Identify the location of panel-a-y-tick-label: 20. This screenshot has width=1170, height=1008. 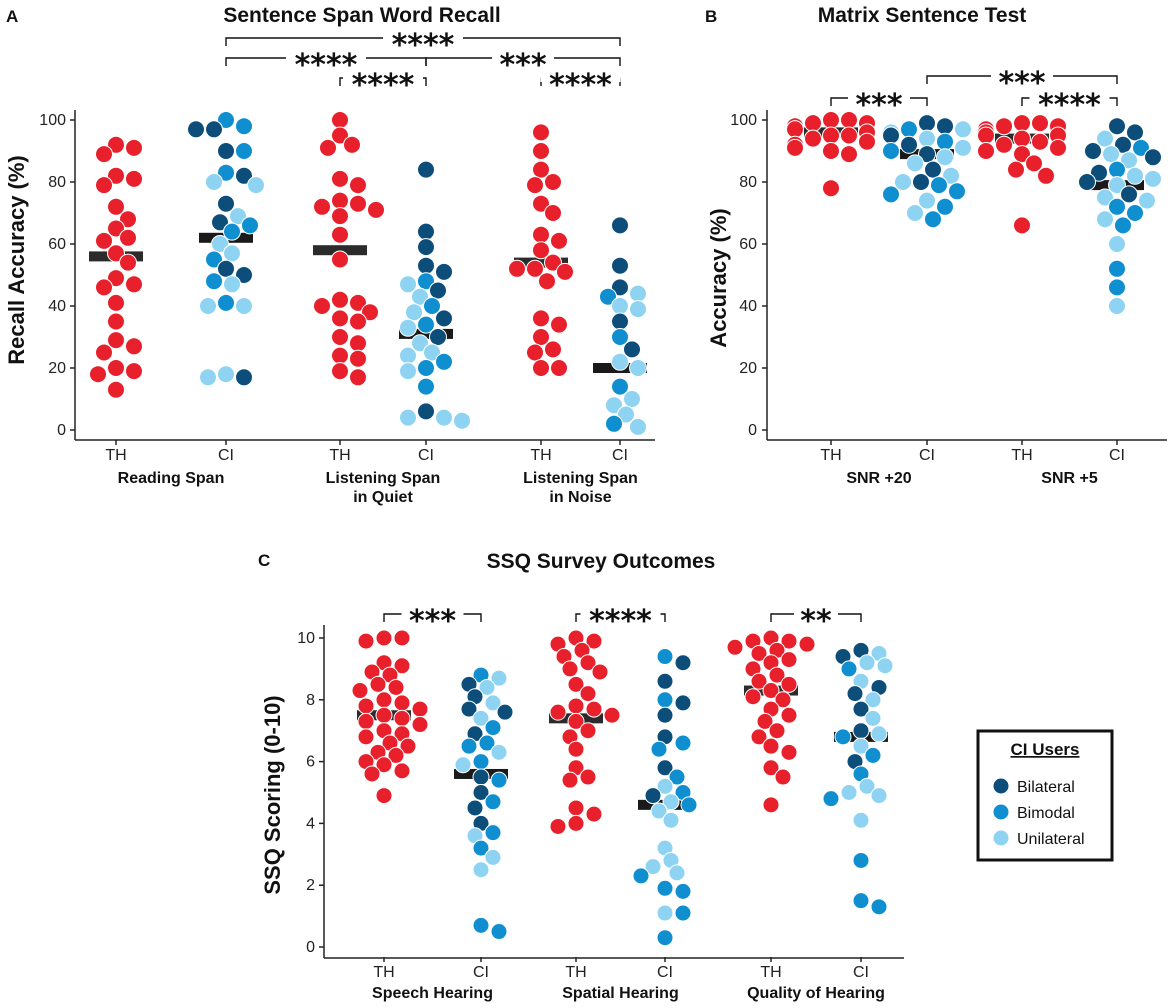
(57, 368).